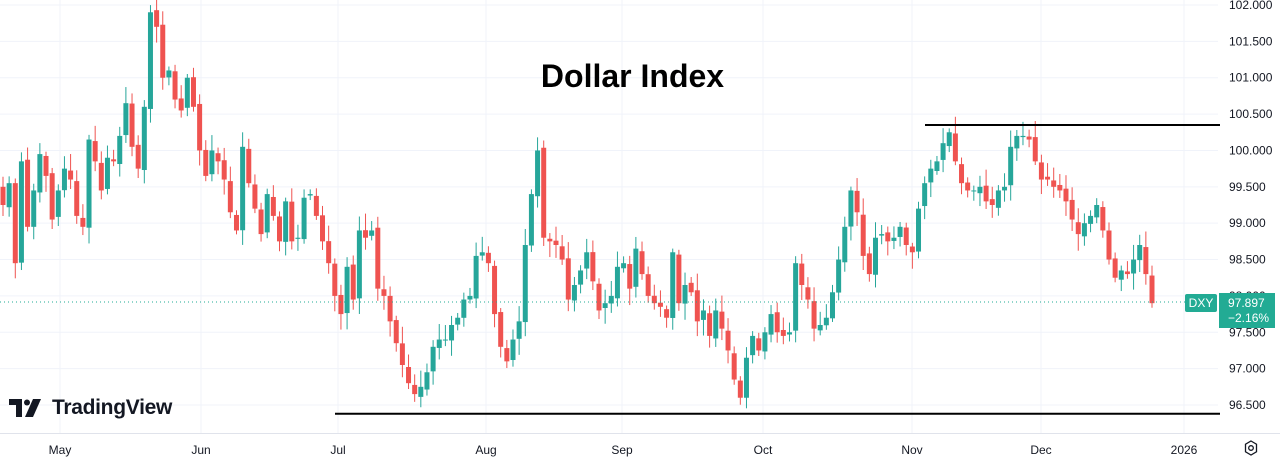  I want to click on tradingview-logo: TradingView, so click(90, 408).